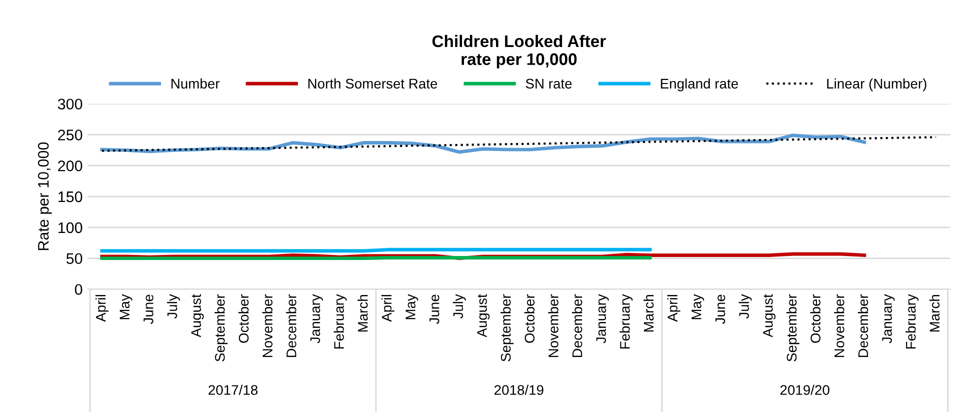 The image size is (953, 412). Describe the element at coordinates (233, 389) in the screenshot. I see `text: 2017/18` at that location.